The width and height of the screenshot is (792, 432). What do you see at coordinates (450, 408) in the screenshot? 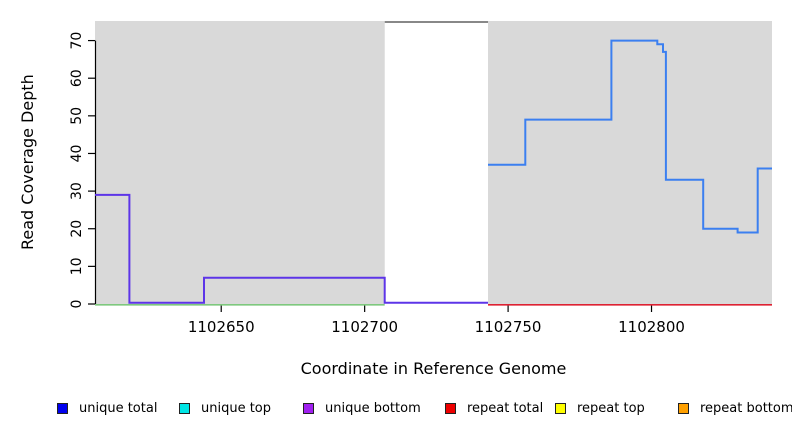
I see `repeat-total-swatch-icon` at bounding box center [450, 408].